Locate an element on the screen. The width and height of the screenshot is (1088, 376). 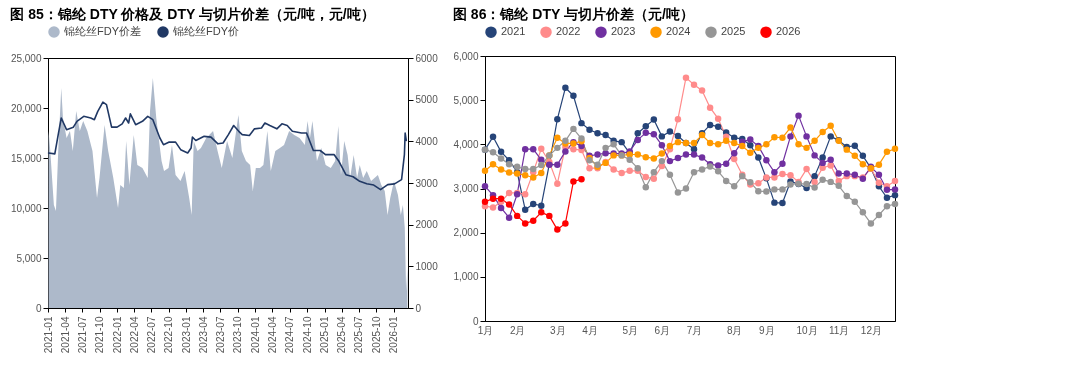
y2-tick-label: 5000 is located at coordinates (427, 100).